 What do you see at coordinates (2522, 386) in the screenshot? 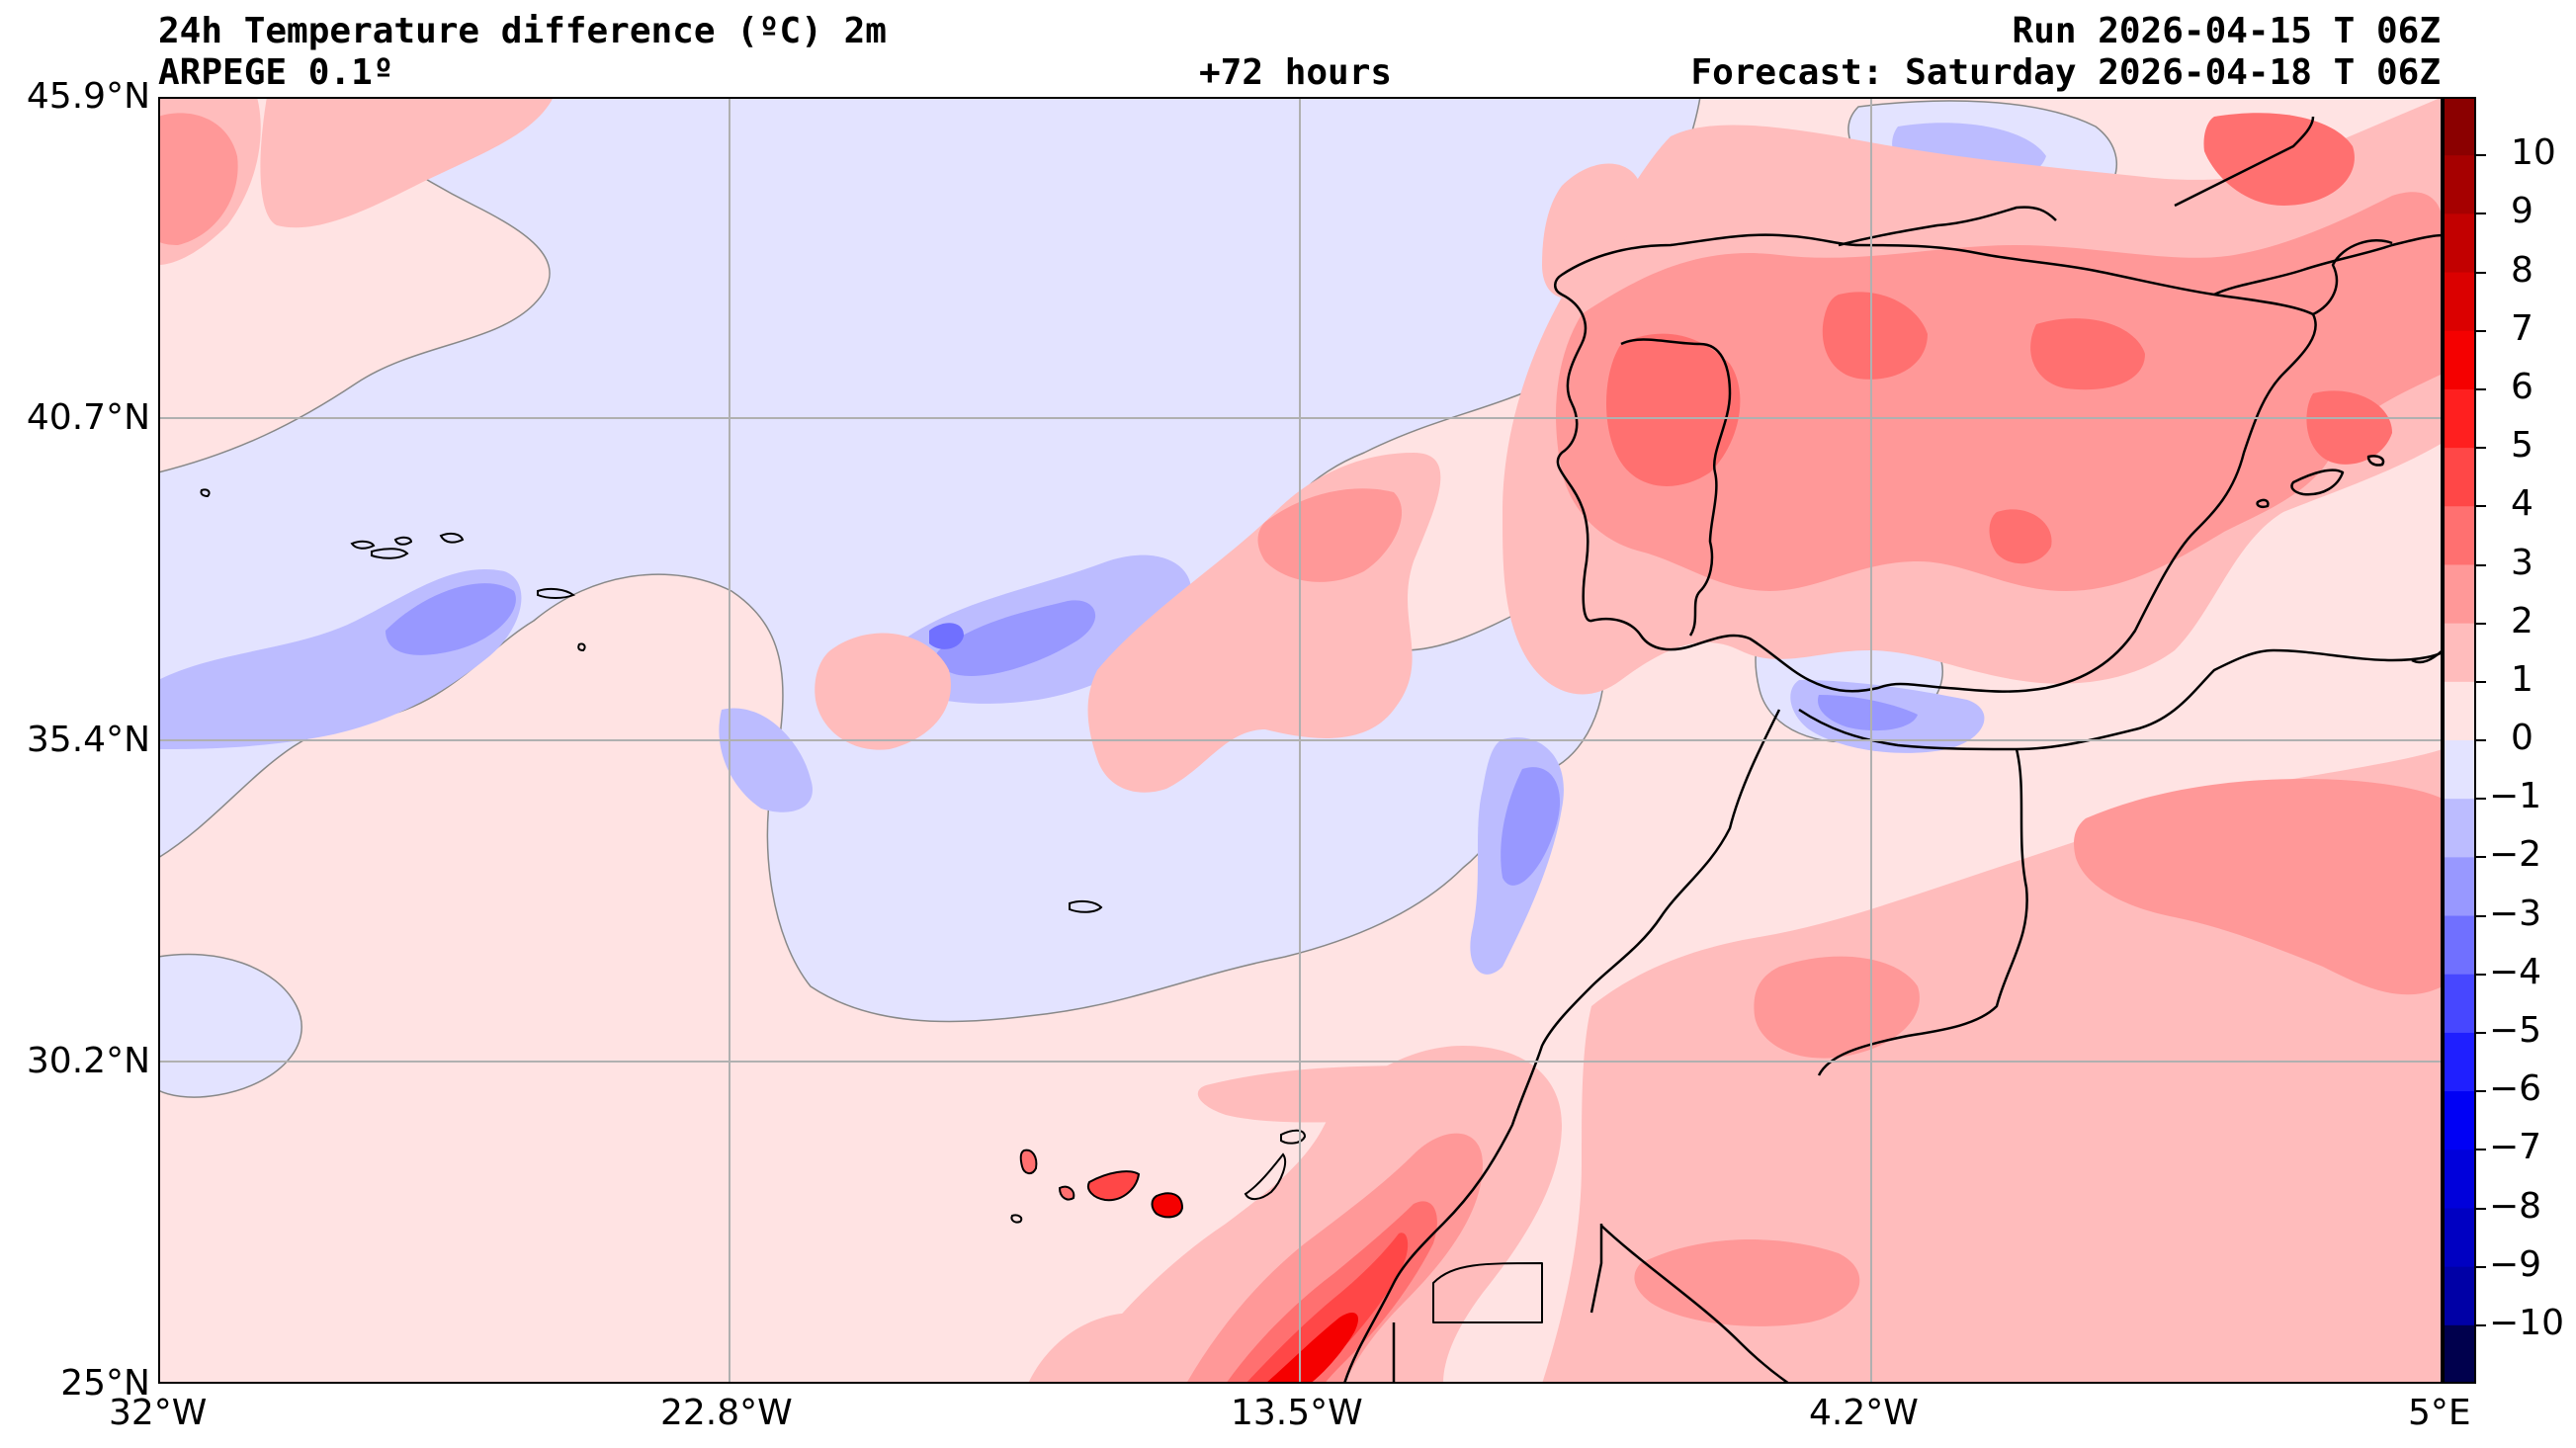
I see `colorbar-tick-label: 6` at bounding box center [2522, 386].